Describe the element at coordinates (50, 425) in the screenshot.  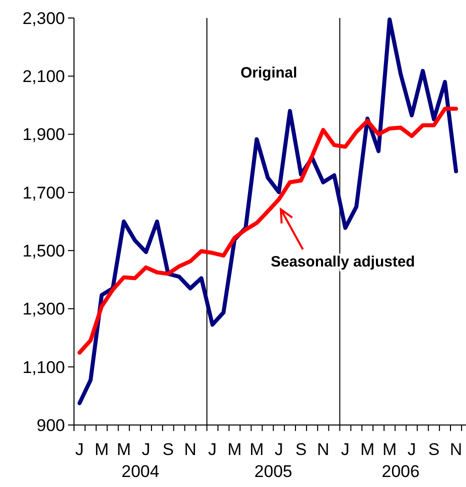
I see `y-tick-label: 900` at that location.